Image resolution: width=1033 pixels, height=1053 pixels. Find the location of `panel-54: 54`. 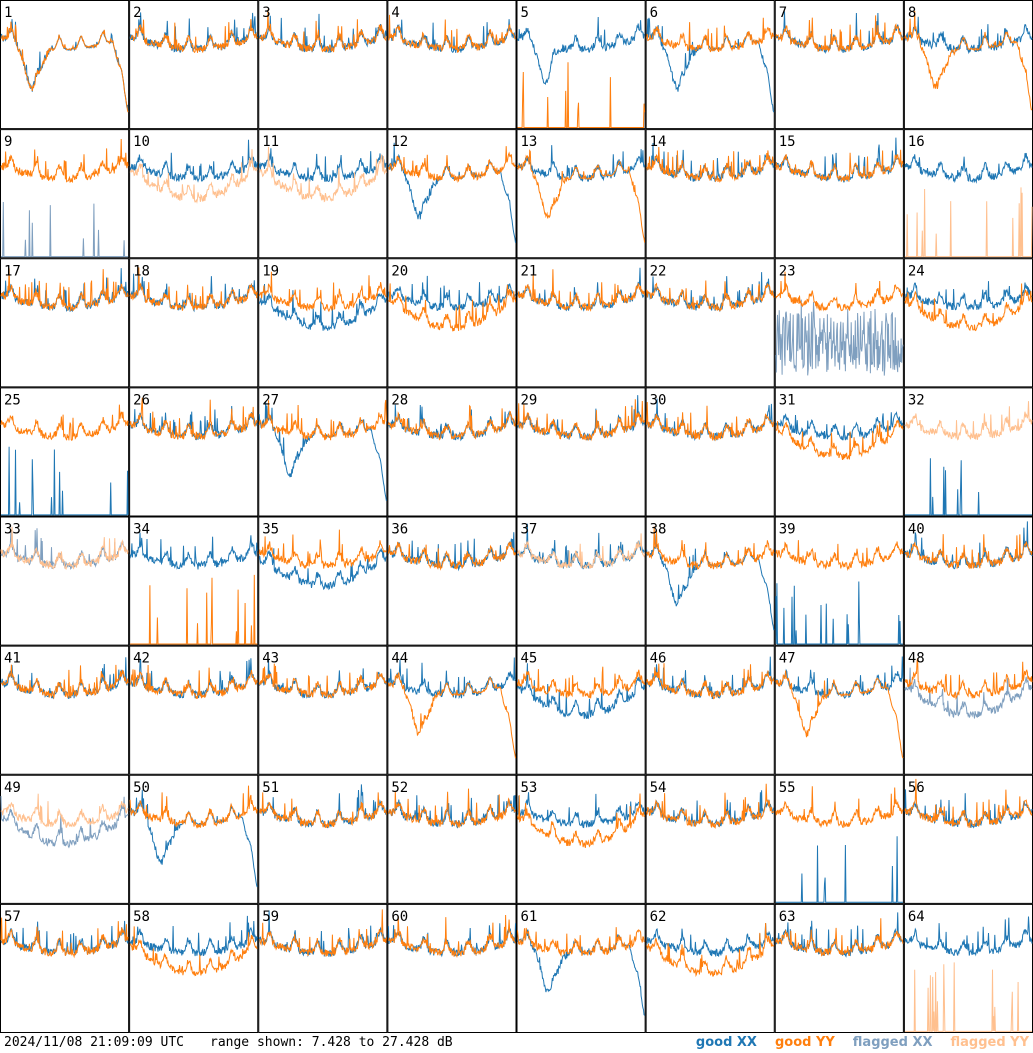

panel-54: 54 is located at coordinates (710, 839).